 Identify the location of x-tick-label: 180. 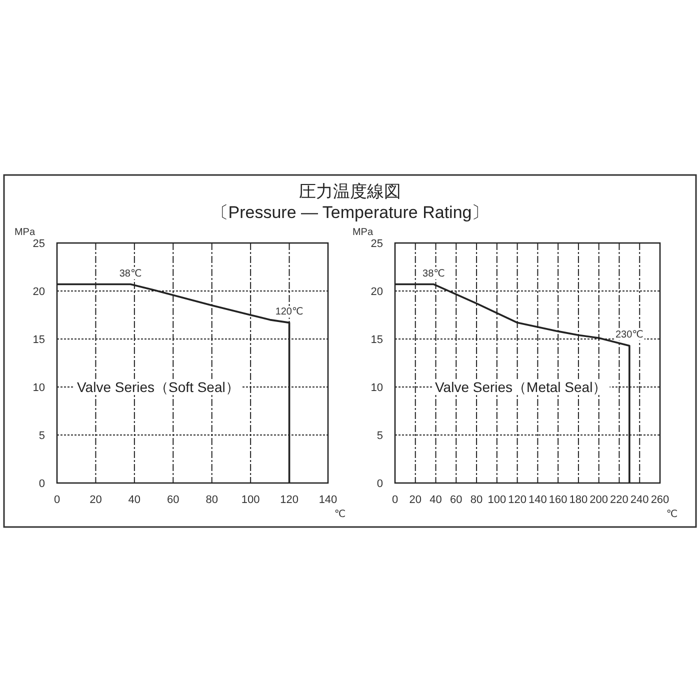
(578, 500).